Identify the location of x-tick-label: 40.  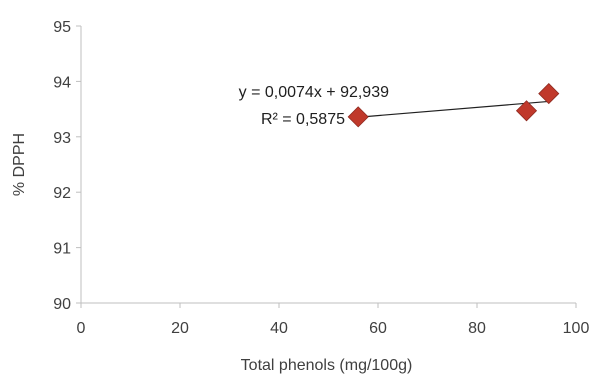
(279, 328).